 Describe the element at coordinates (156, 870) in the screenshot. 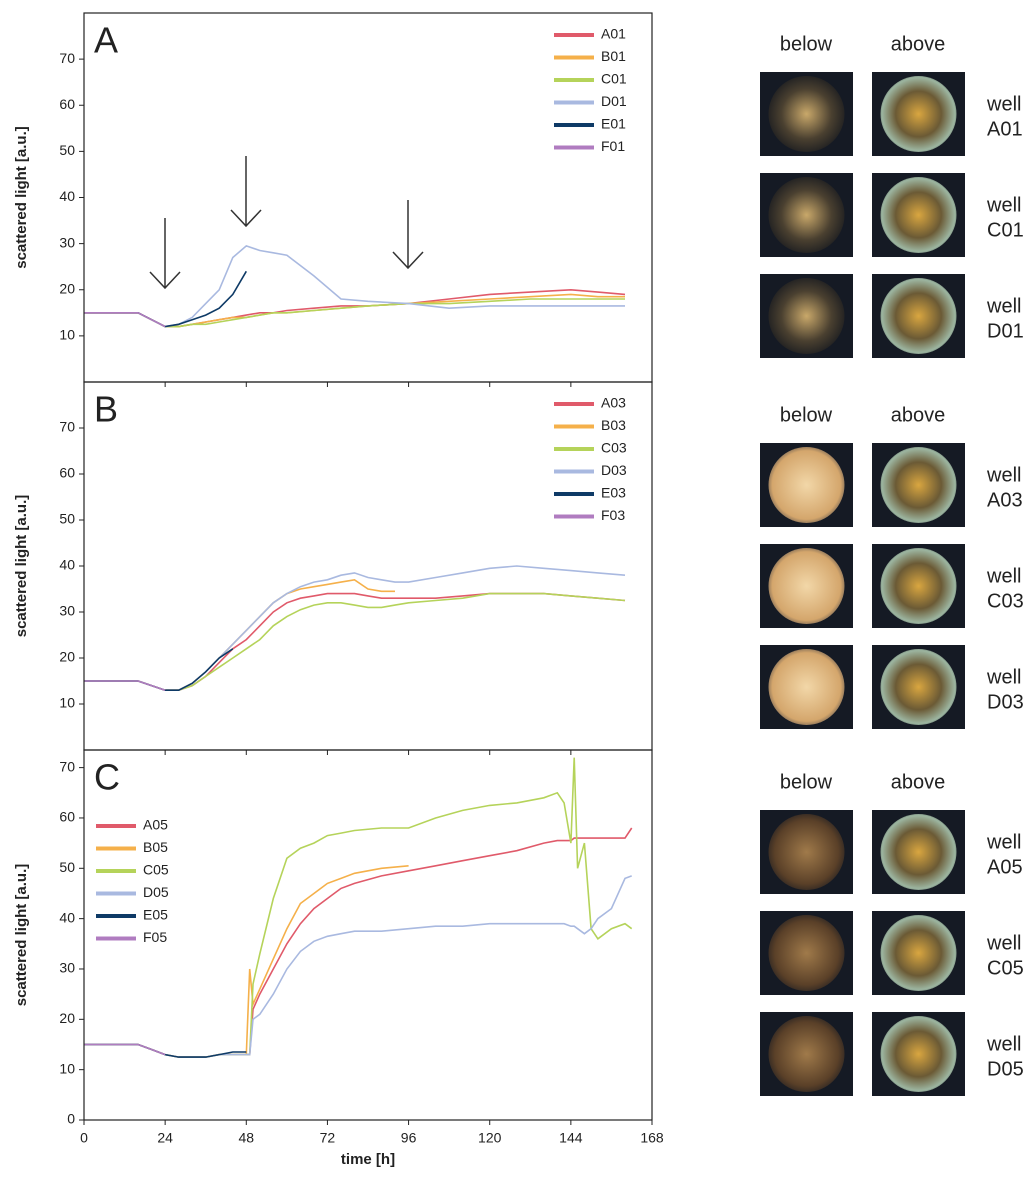

I see `legend-label: C05` at that location.